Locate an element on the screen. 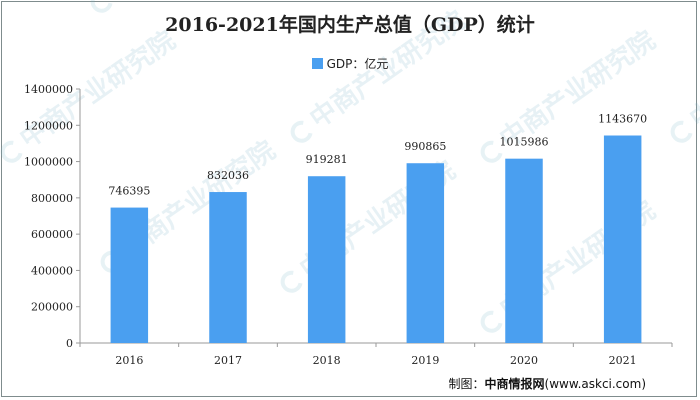 The image size is (700, 400). x-tick-label: 2021 is located at coordinates (623, 360).